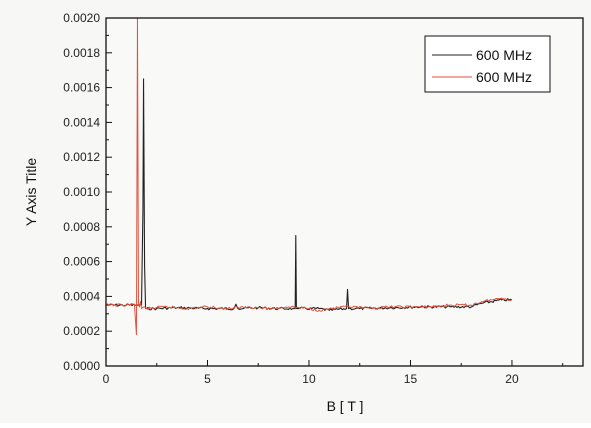 This screenshot has height=428, width=591. What do you see at coordinates (504, 77) in the screenshot?
I see `legend-label-series-2: 600 MHz` at bounding box center [504, 77].